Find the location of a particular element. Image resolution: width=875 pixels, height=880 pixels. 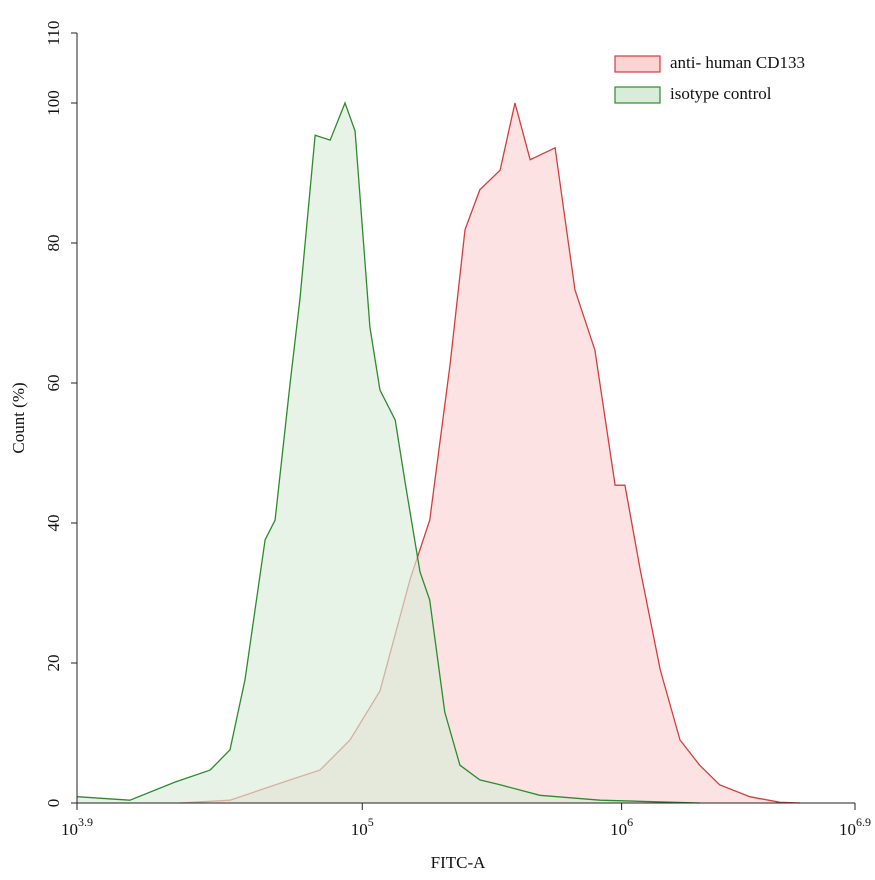

y-tick-label: 100 is located at coordinates (53, 103).